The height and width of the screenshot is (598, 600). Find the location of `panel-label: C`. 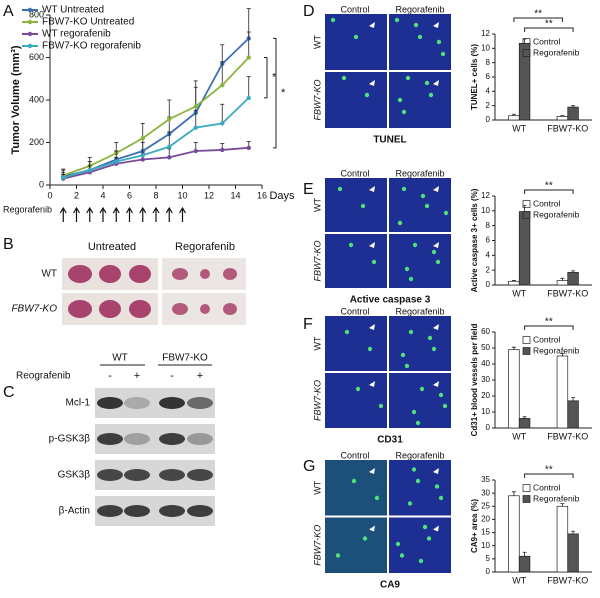

panel-label: C is located at coordinates (9, 392).